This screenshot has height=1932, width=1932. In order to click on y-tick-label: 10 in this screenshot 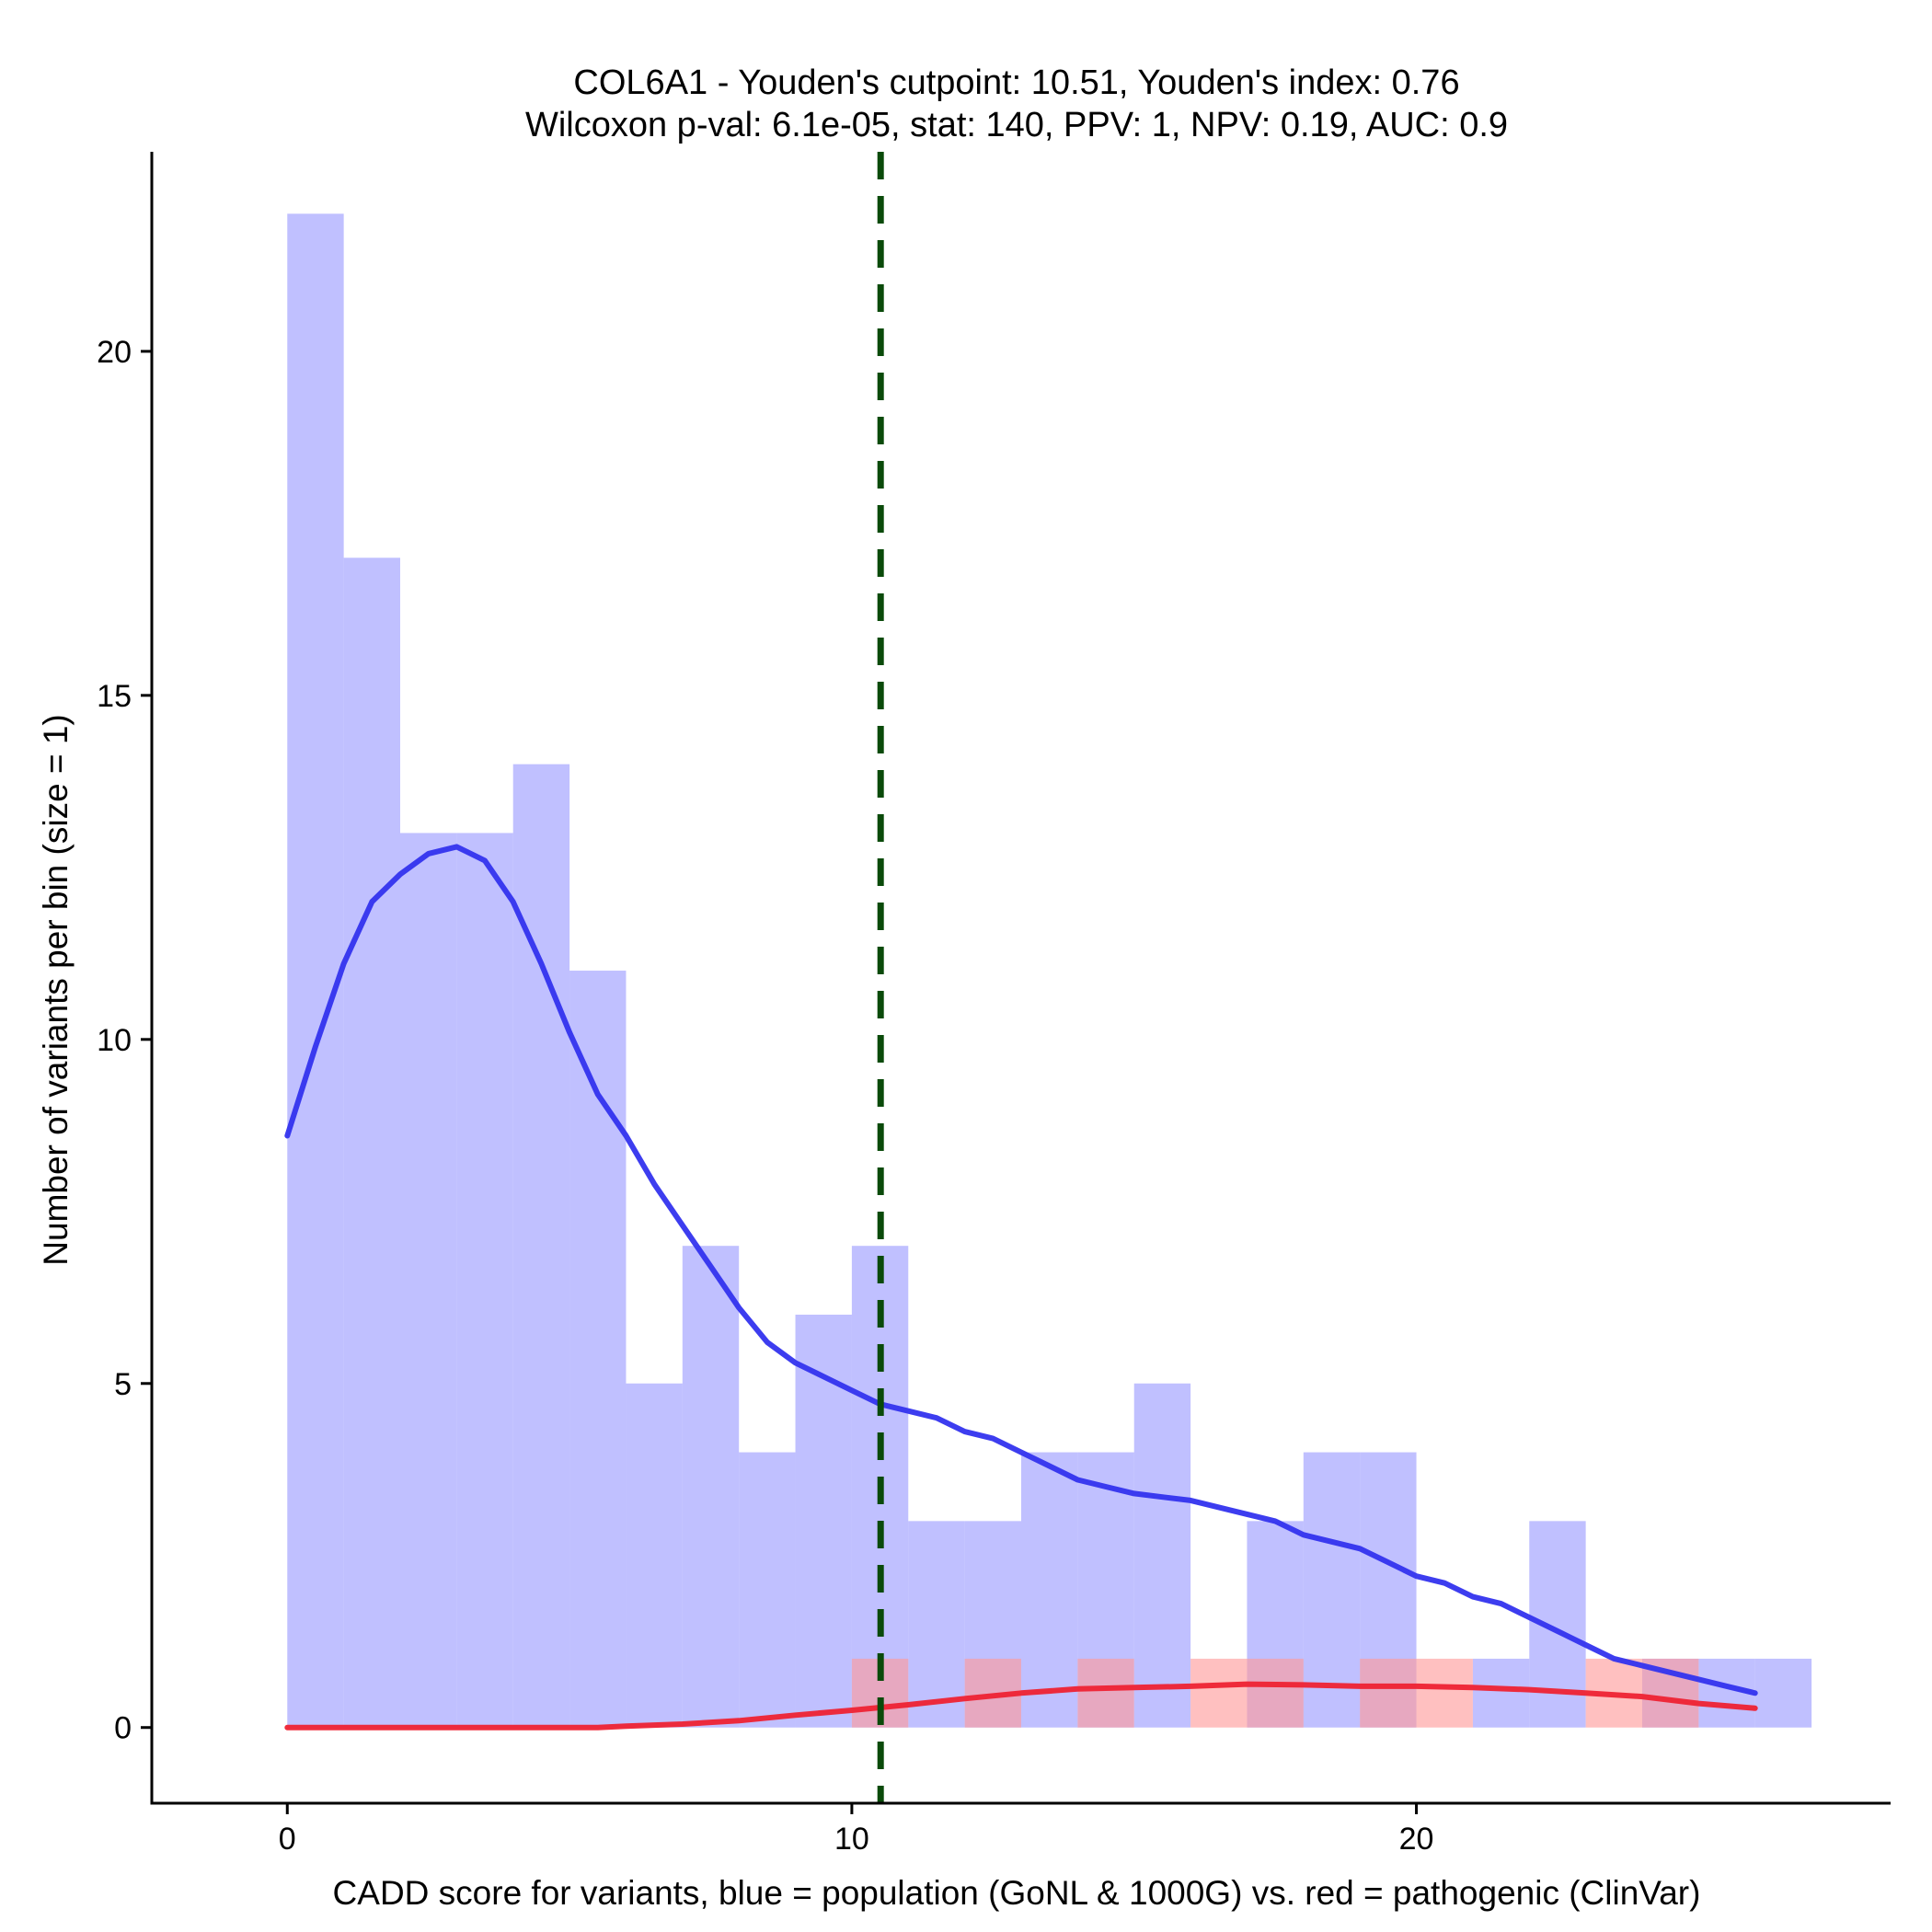, I will do `click(114, 1040)`.